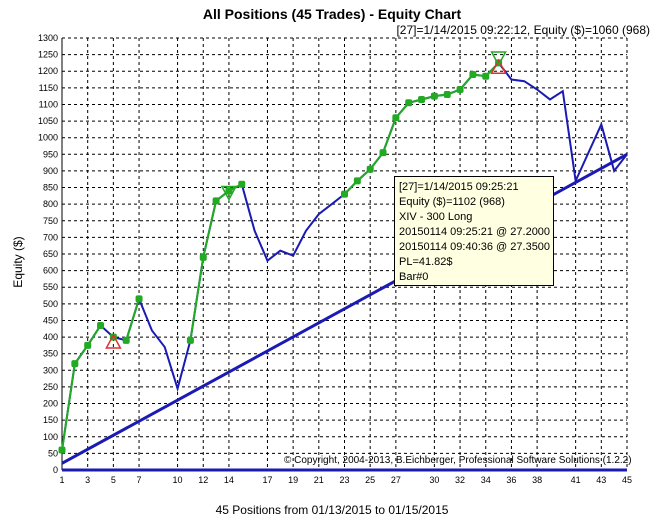 Image resolution: width=664 pixels, height=520 pixels. What do you see at coordinates (50, 254) in the screenshot?
I see `y-tick-label: 650` at bounding box center [50, 254].